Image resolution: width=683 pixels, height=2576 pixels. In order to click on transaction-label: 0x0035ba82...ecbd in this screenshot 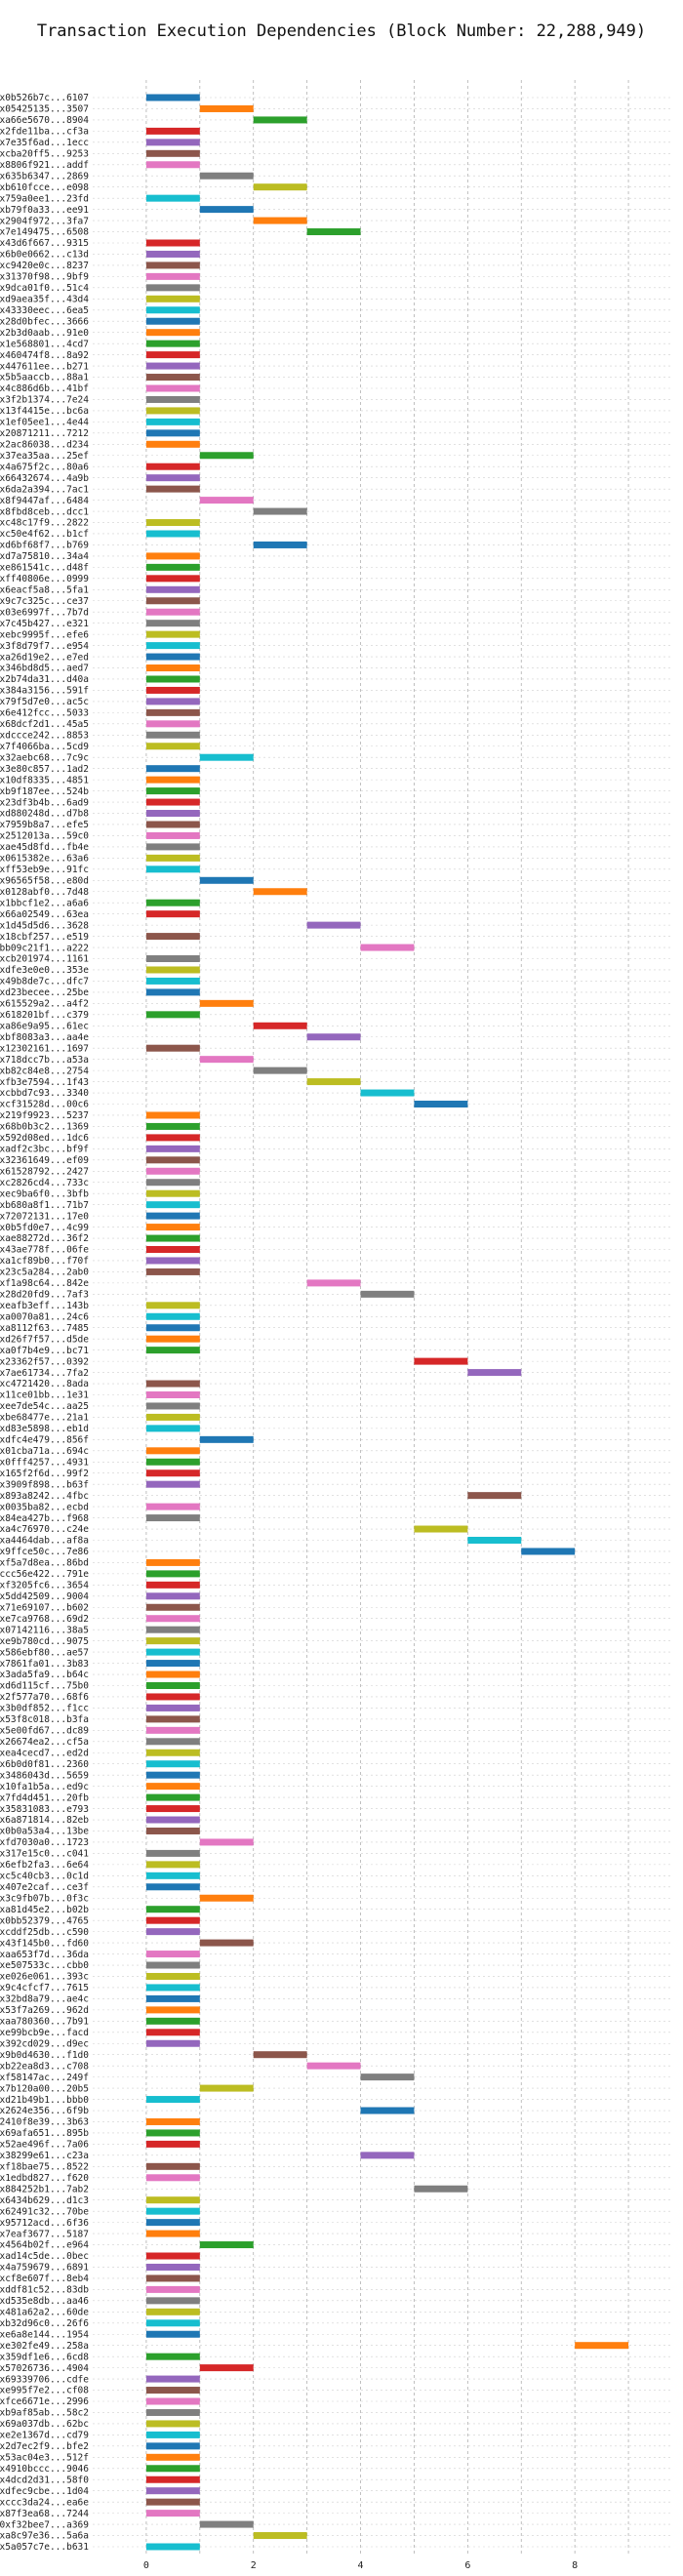, I will do `click(44, 1507)`.